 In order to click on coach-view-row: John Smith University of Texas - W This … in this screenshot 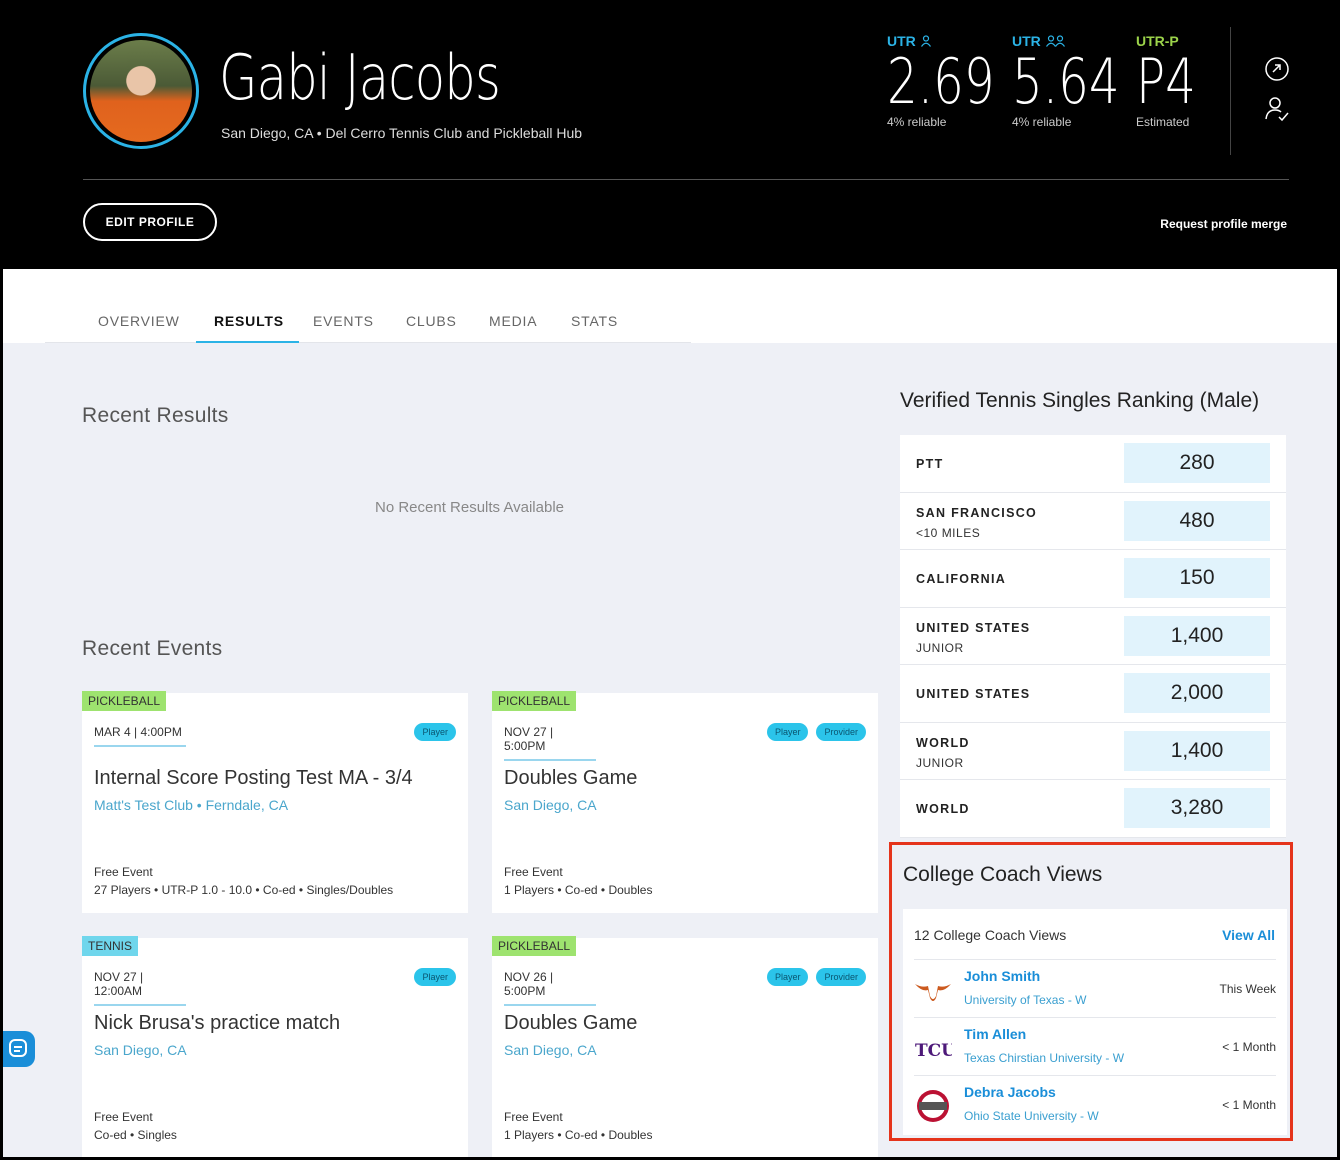, I will do `click(1095, 988)`.